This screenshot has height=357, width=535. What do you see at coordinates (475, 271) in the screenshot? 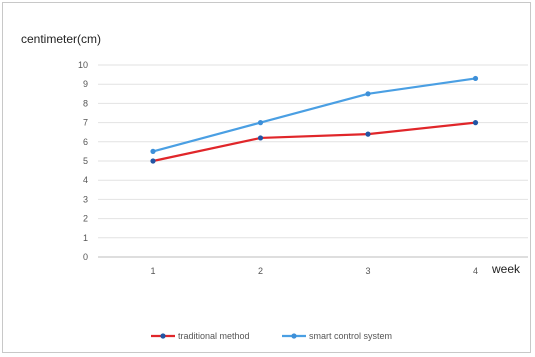
I see `x-tick-label: 4` at bounding box center [475, 271].